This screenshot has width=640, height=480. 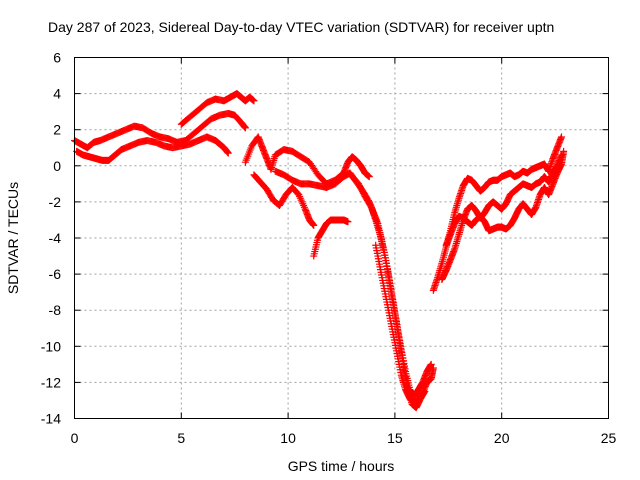 I want to click on y-tick-label: -2, so click(x=55, y=202).